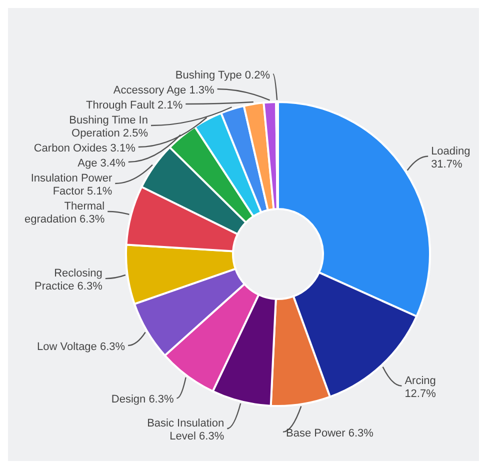 This screenshot has width=487, height=469. I want to click on slice-label: Thermal egradation 6.3%, so click(64, 213).